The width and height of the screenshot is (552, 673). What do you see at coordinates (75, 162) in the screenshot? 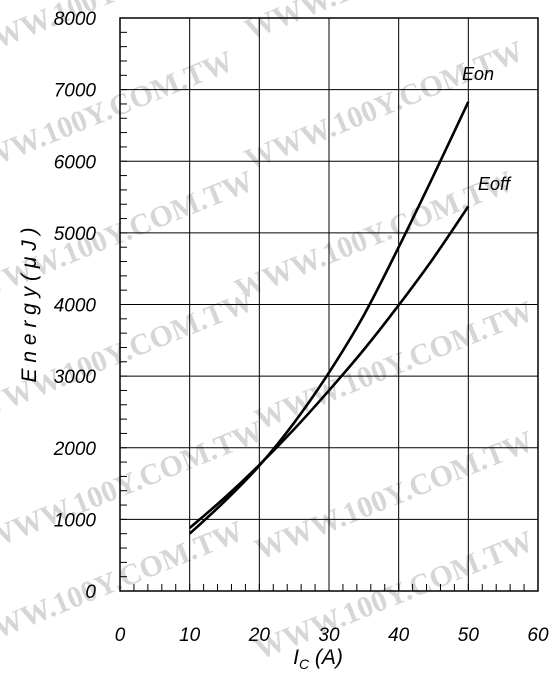
I see `y-tick-label: 6000` at bounding box center [75, 162].